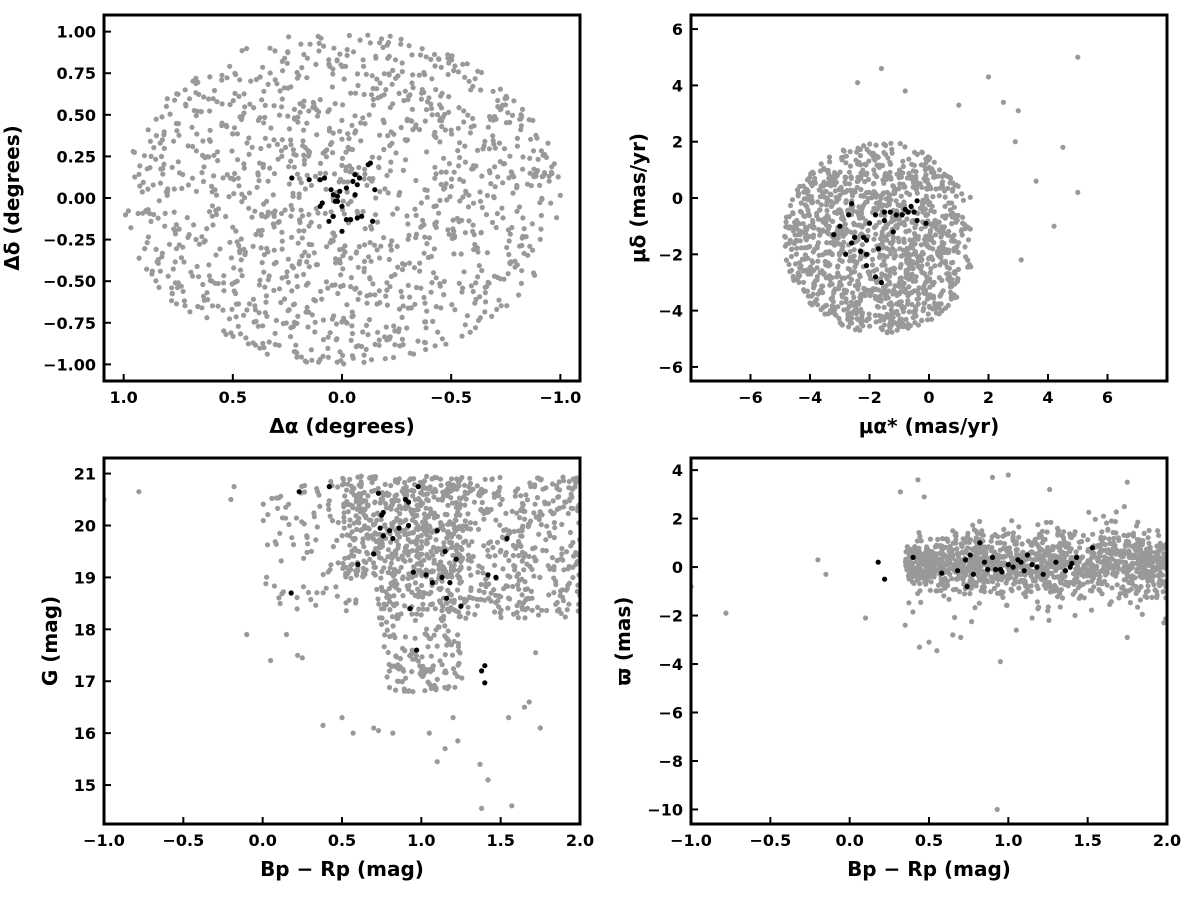 This screenshot has width=1200, height=900. What do you see at coordinates (85, 629) in the screenshot?
I see `y-tick-label: 18` at bounding box center [85, 629].